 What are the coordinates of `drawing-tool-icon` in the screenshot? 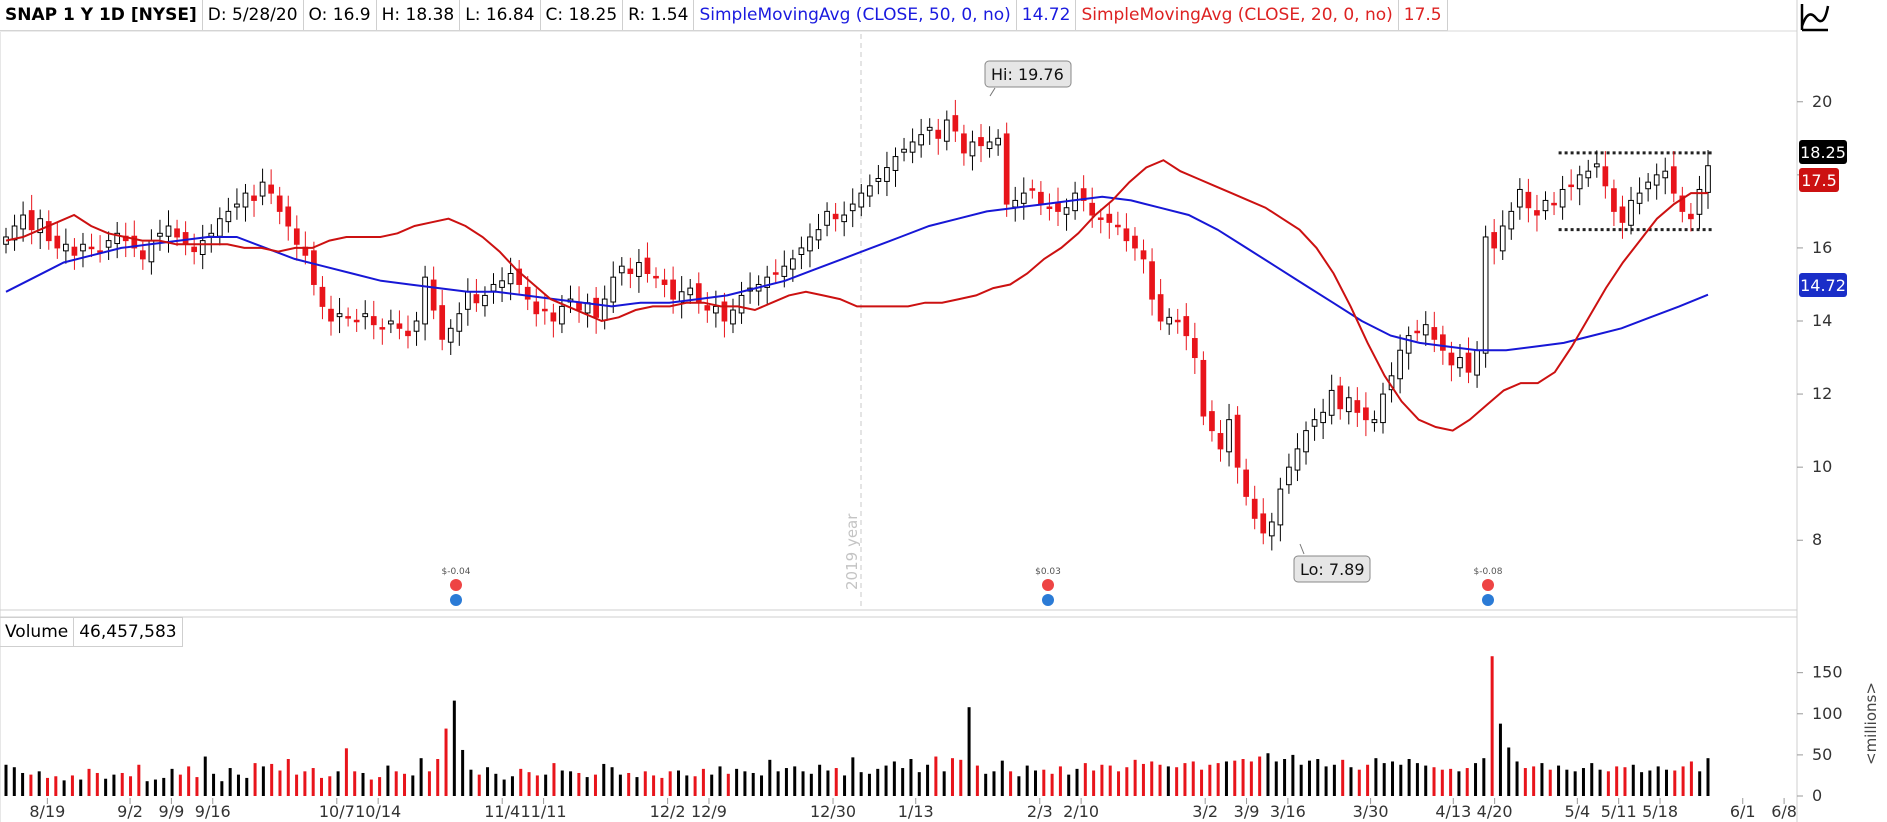 It's located at (1815, 17).